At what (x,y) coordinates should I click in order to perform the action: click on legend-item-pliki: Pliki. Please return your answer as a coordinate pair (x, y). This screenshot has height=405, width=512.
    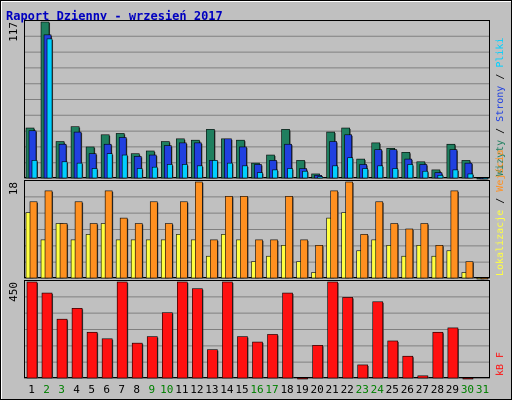
    Looking at the image, I should click on (500, 53).